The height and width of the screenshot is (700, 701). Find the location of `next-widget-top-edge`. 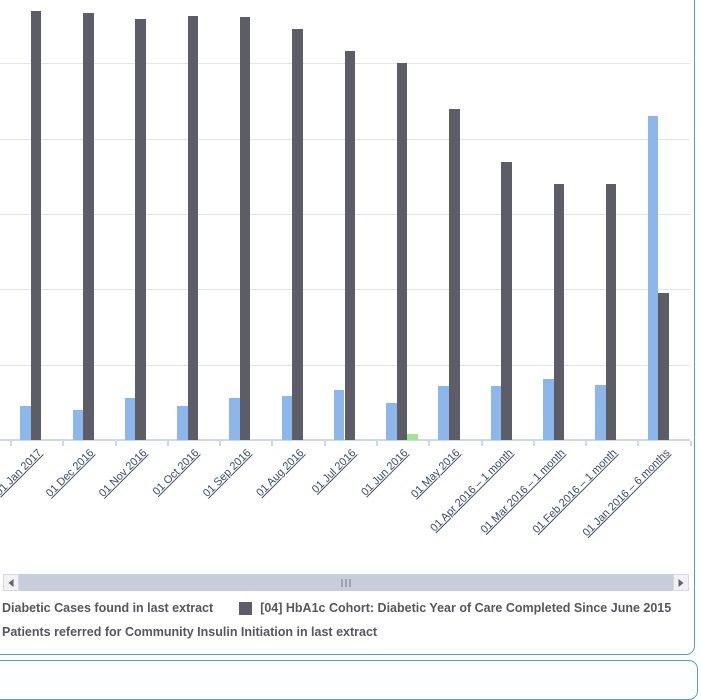

next-widget-top-edge is located at coordinates (349, 680).